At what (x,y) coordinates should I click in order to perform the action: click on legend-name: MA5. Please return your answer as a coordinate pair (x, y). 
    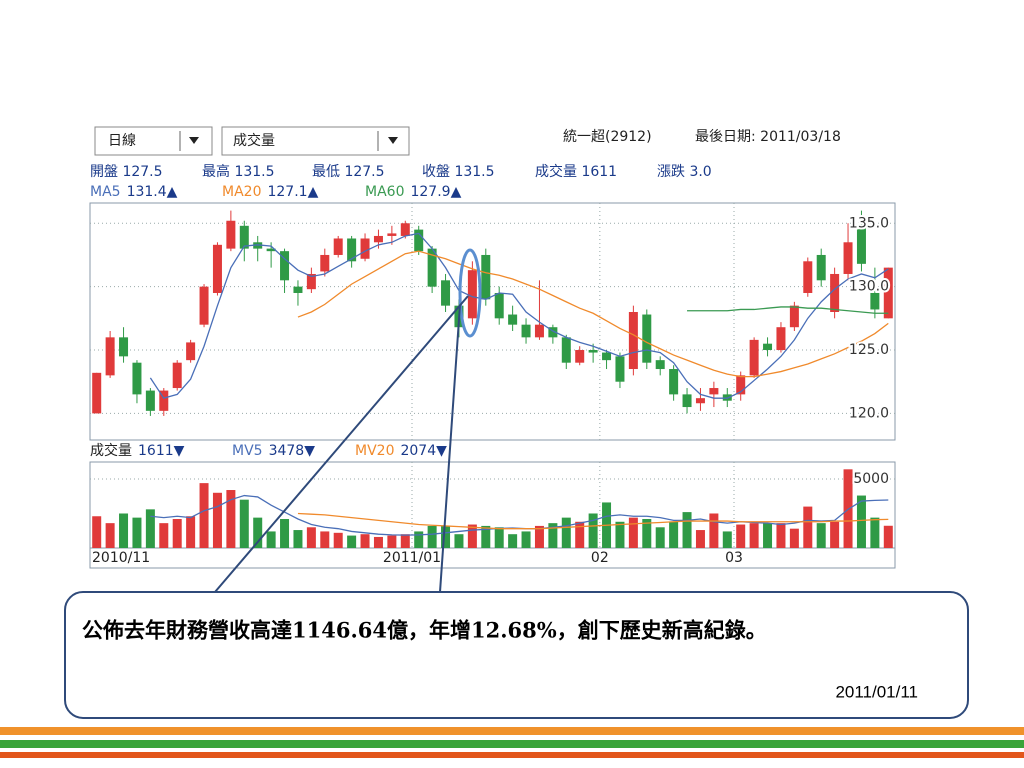
    Looking at the image, I should click on (105, 192).